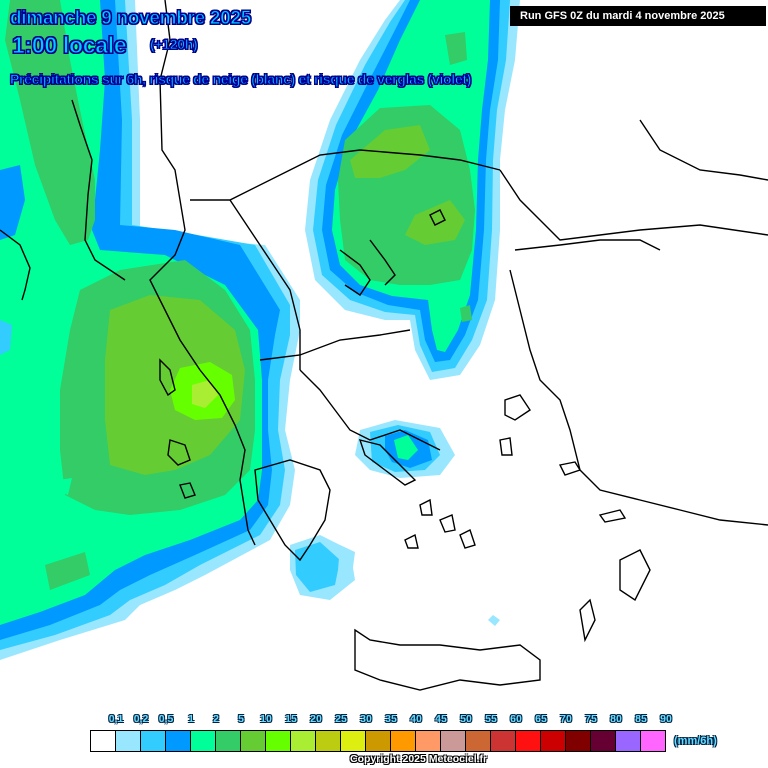  I want to click on rhodes, so click(635, 575).